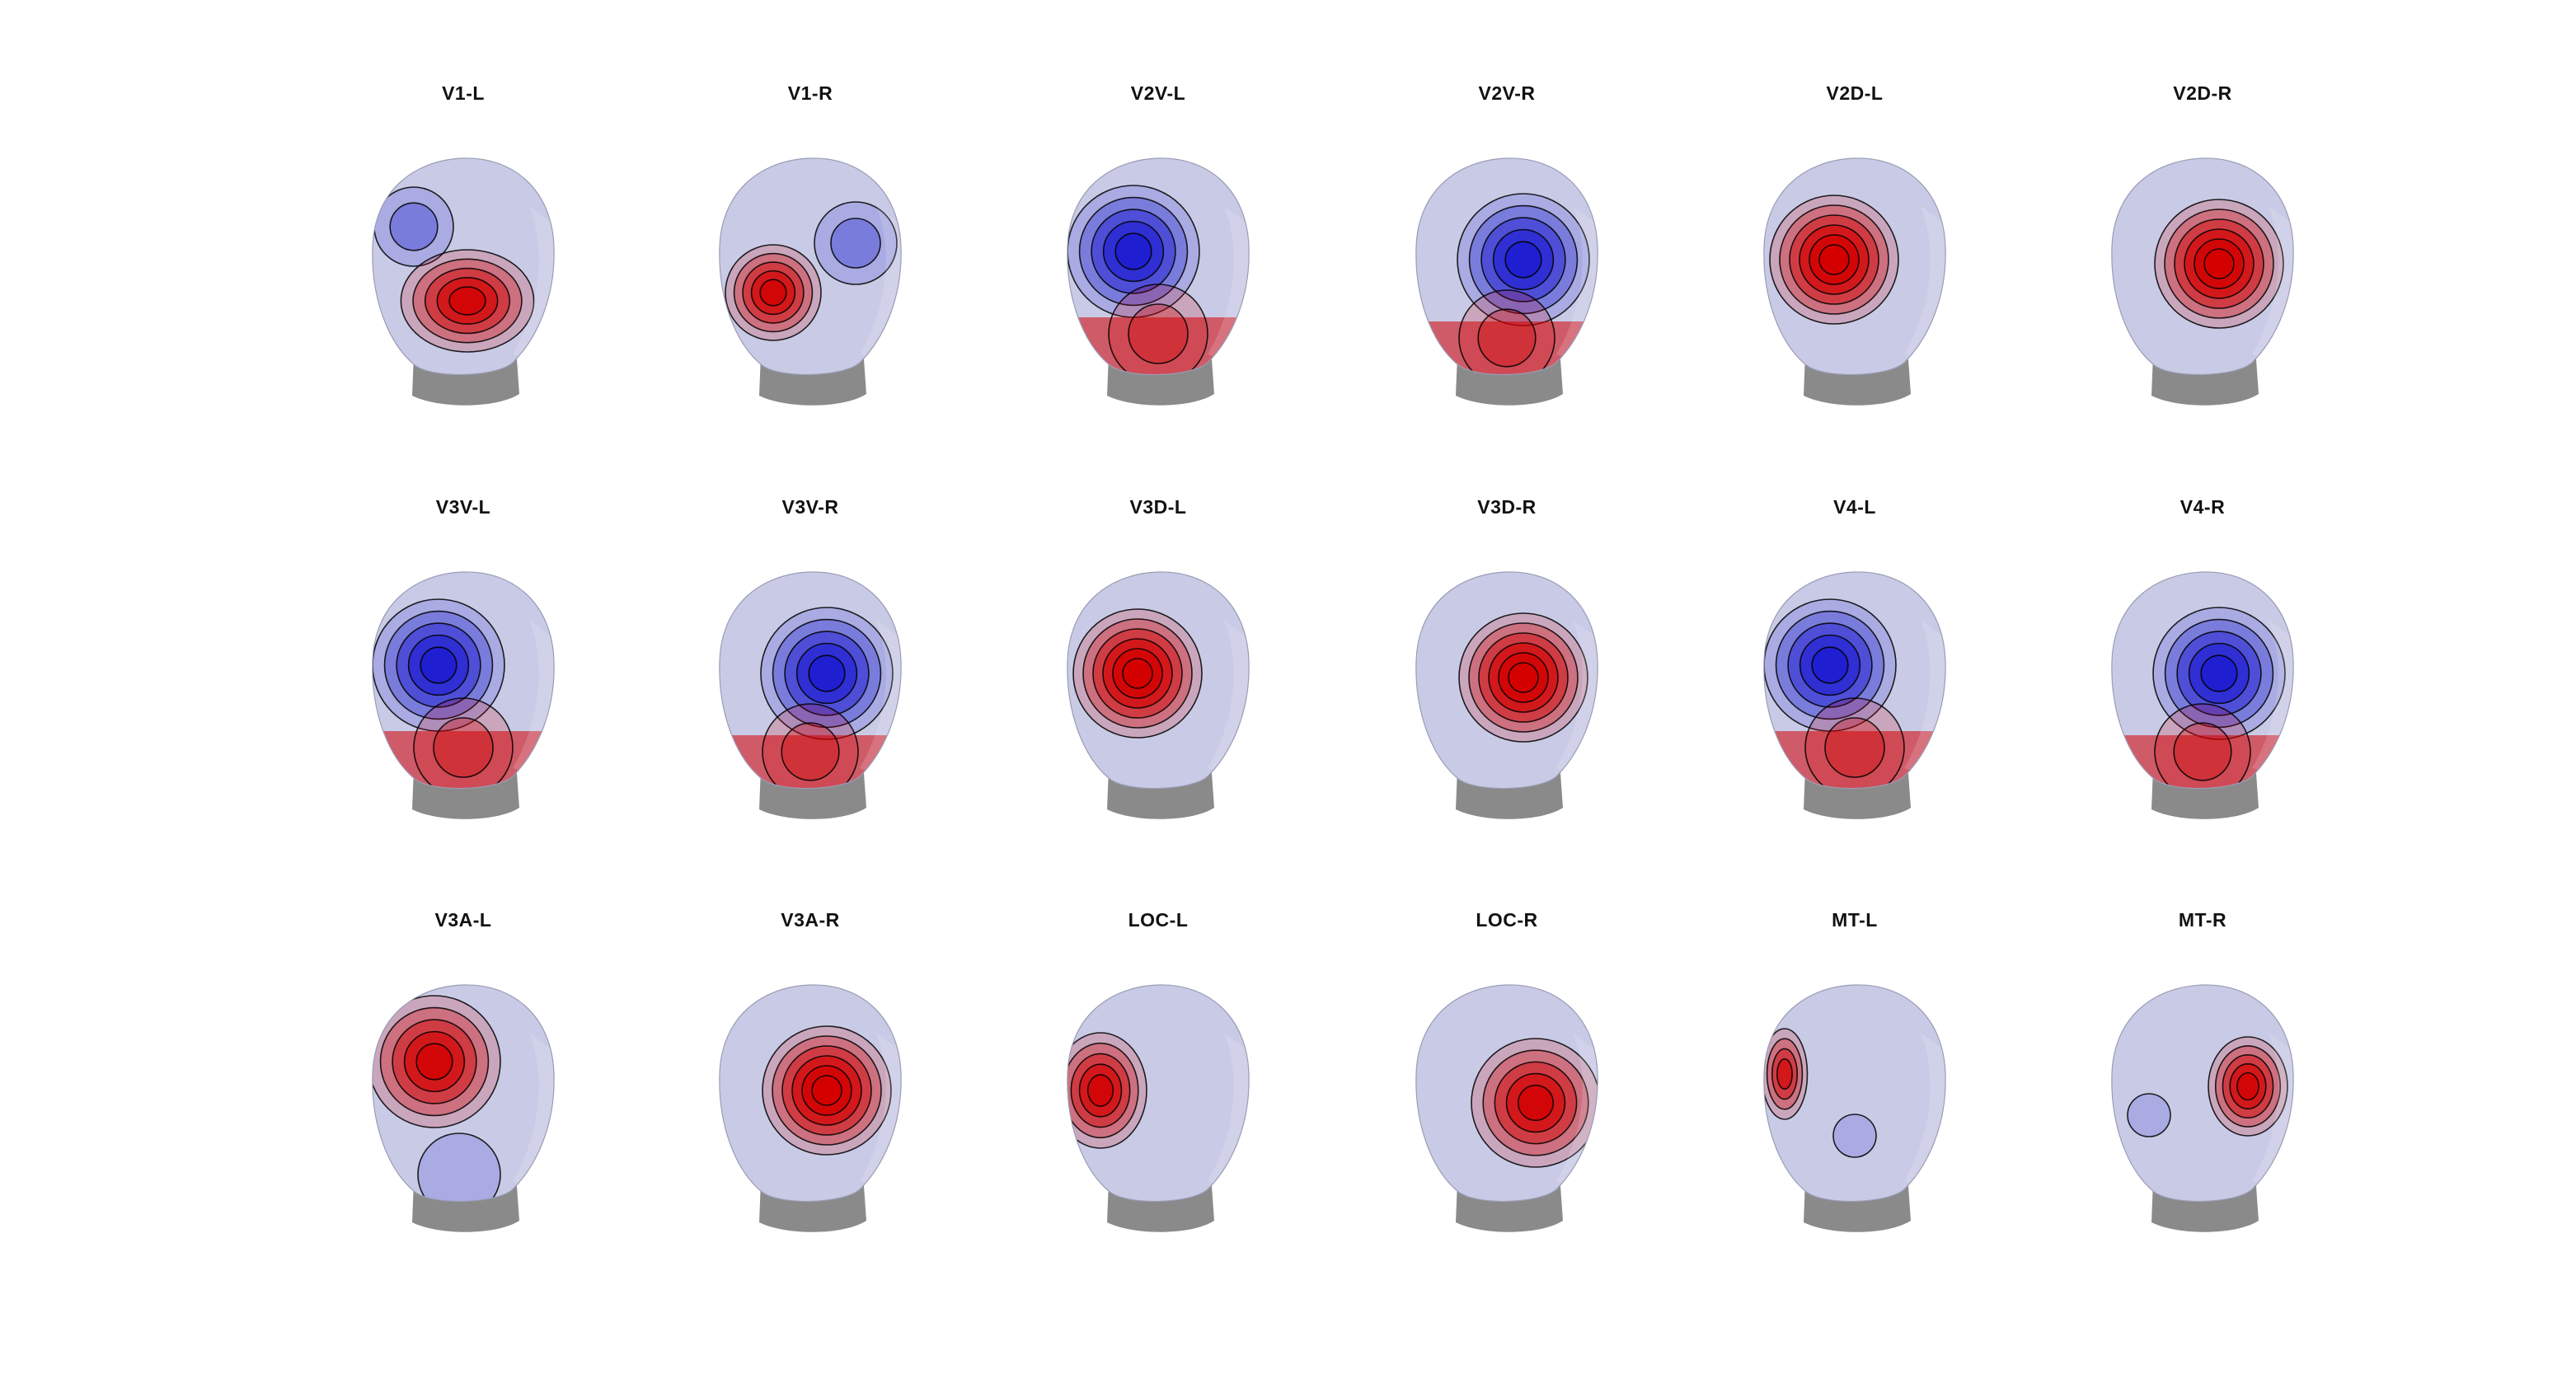  I want to click on topo-panel: V3A-R, so click(810, 1082).